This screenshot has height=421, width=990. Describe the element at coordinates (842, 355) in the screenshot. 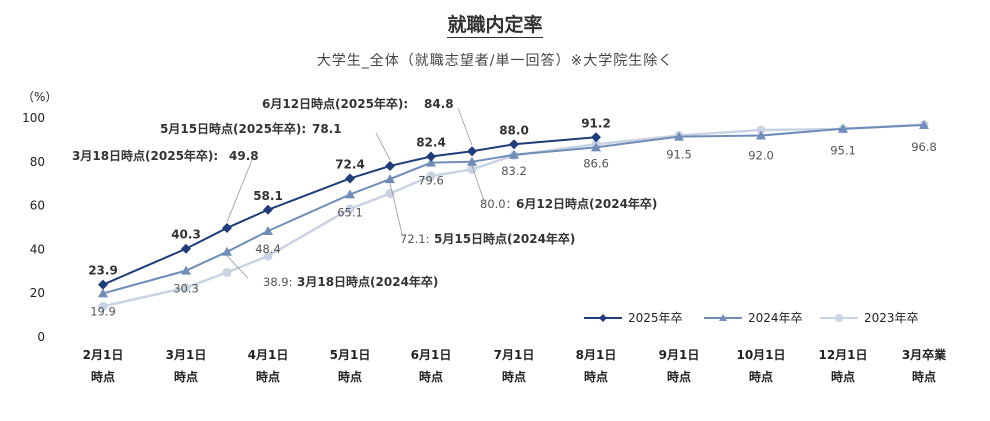

I see `x-tick-label: 12月1日` at that location.